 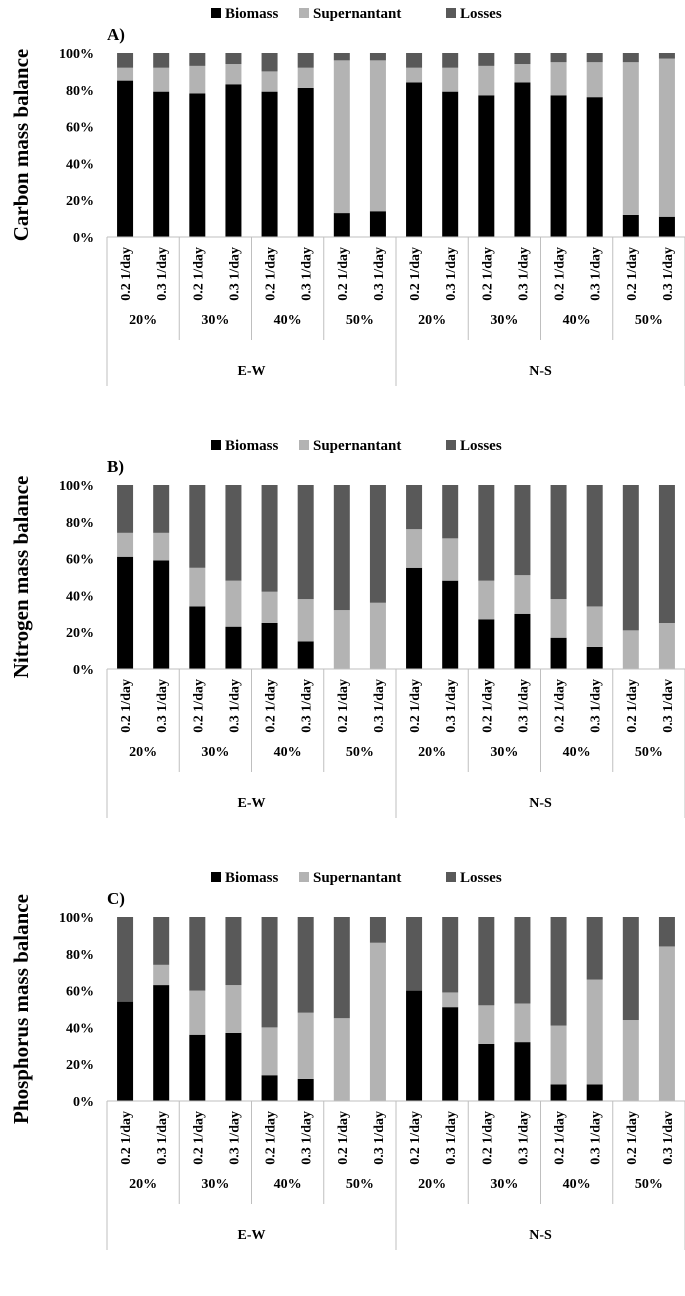 What do you see at coordinates (76, 486) in the screenshot?
I see `y-tick-label: 100%` at bounding box center [76, 486].